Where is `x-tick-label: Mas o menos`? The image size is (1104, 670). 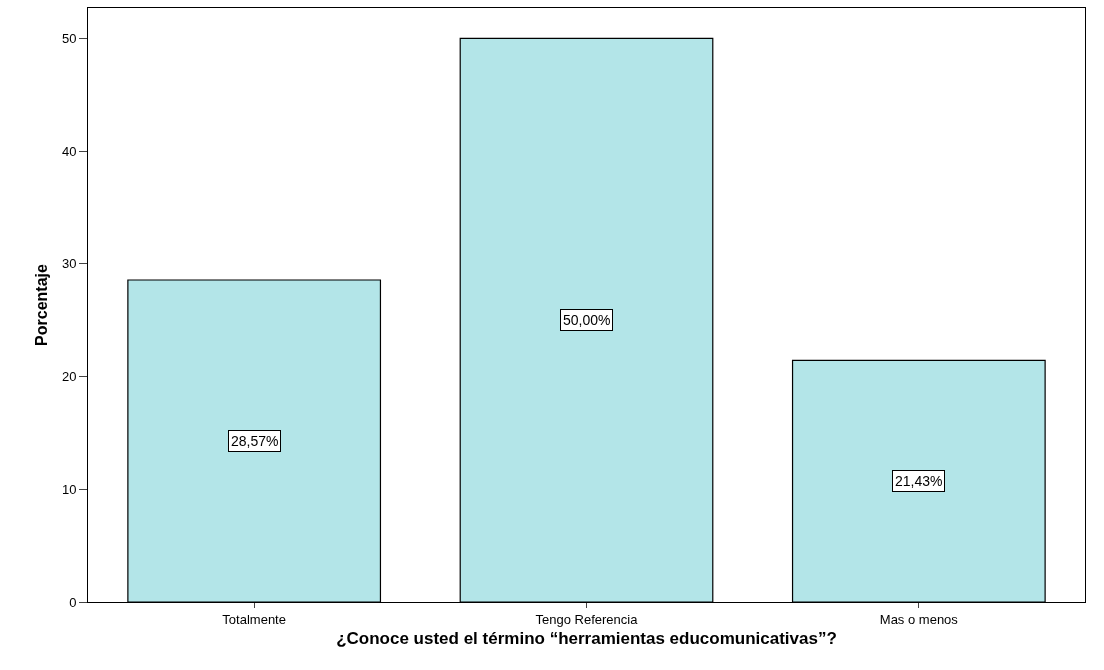
x-tick-label: Mas o menos is located at coordinates (919, 619).